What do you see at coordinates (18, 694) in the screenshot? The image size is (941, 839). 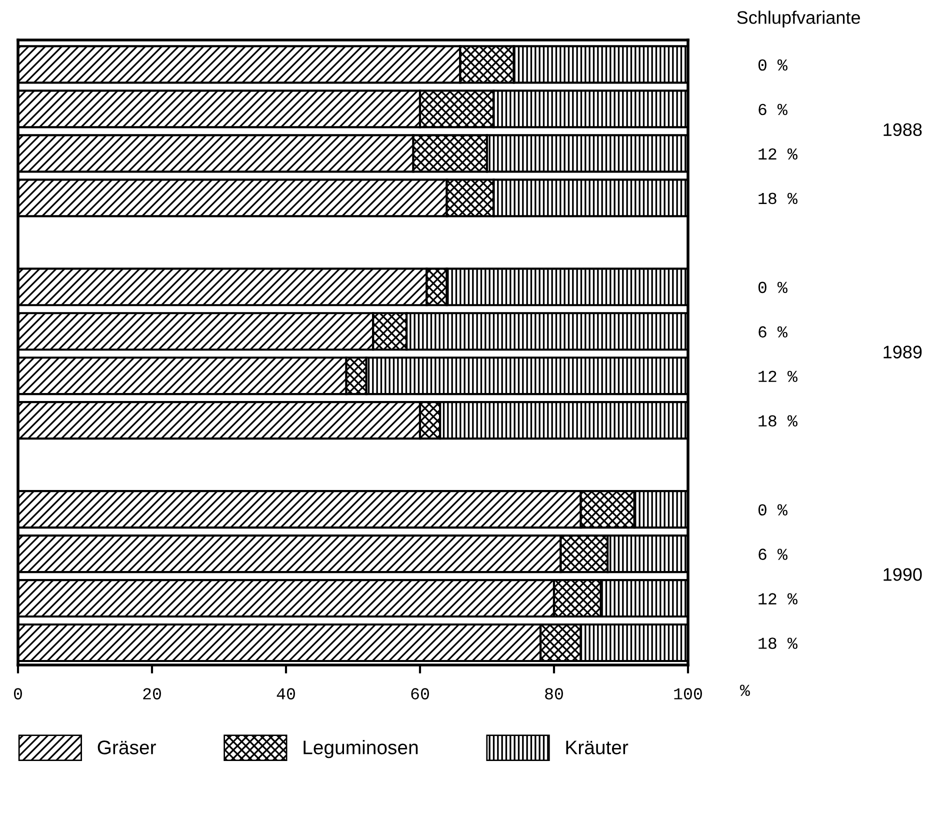 I see `x-tick-label: 0` at bounding box center [18, 694].